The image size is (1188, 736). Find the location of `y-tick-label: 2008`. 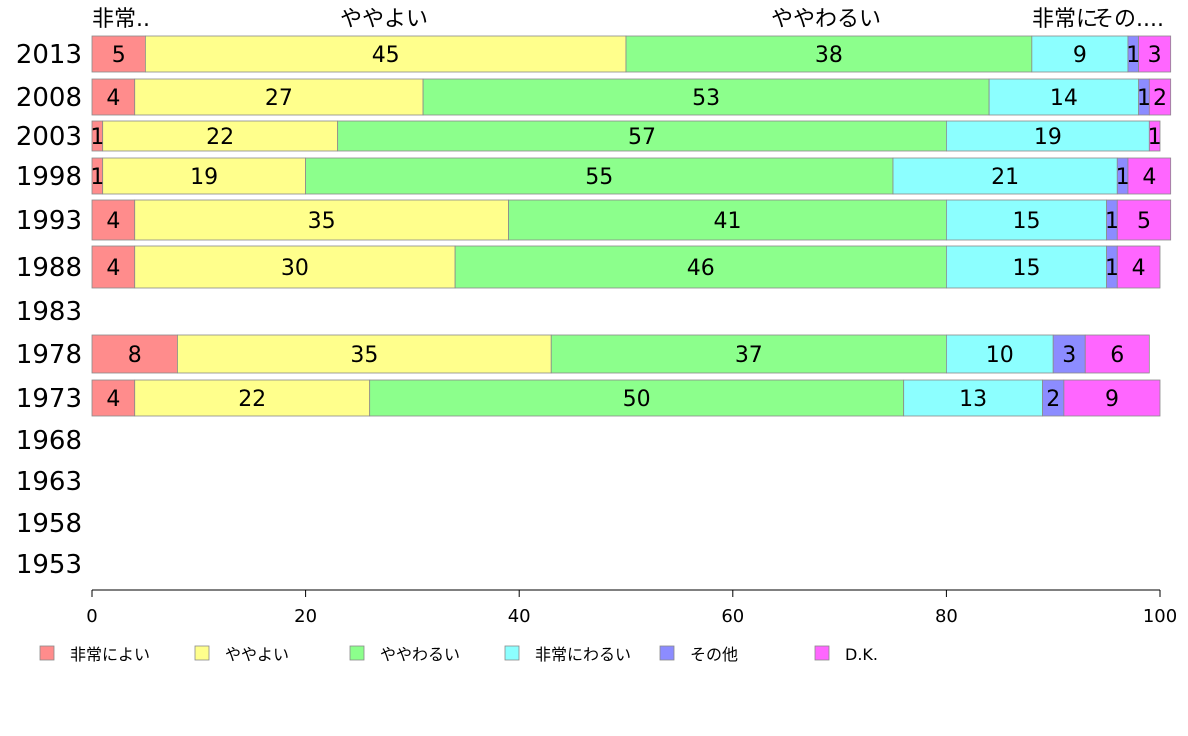

y-tick-label: 2008 is located at coordinates (49, 98).